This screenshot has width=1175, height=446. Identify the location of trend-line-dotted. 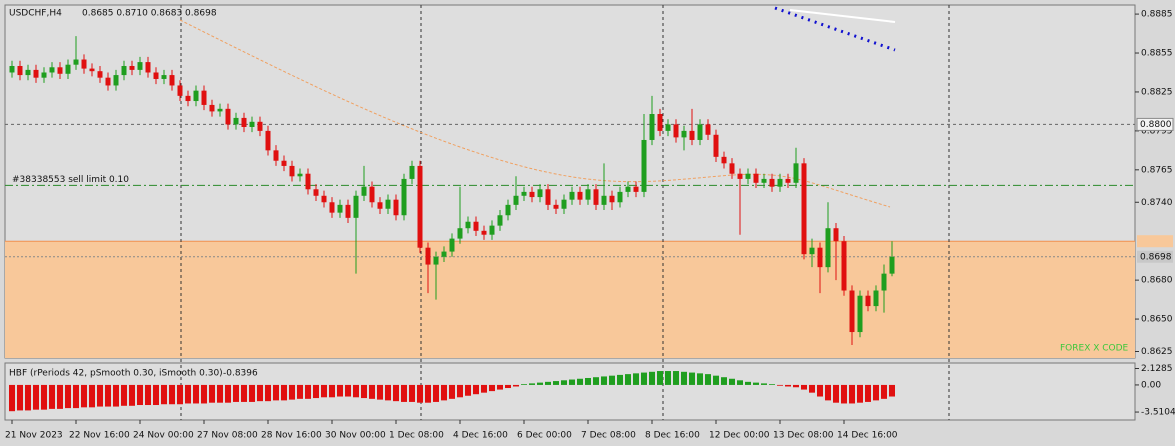
(835, 29).